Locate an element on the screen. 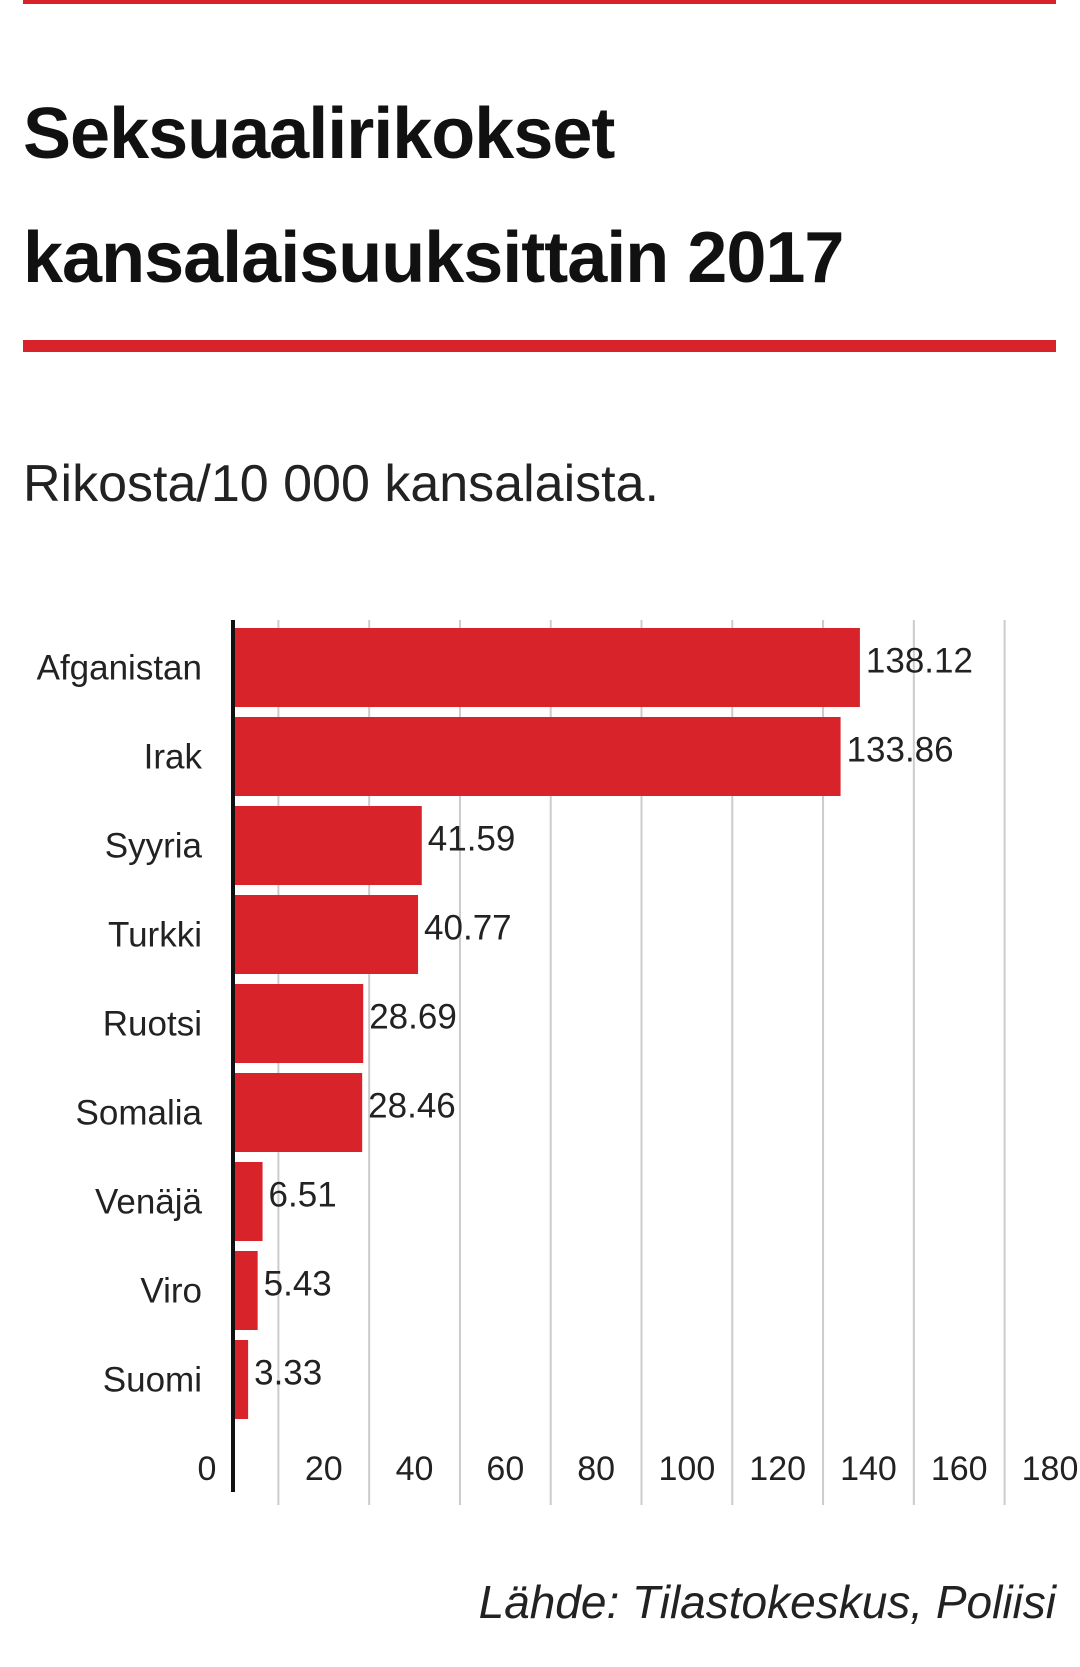 Image resolution: width=1080 pixels, height=1667 pixels. x-tick-label: 120 is located at coordinates (777, 1469).